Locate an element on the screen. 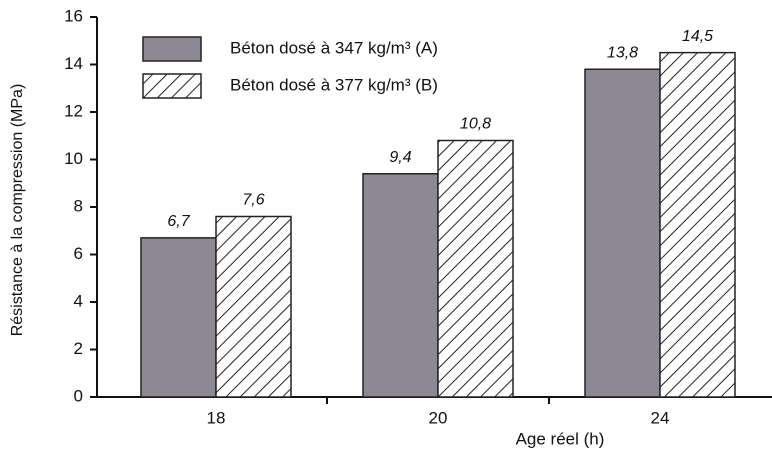  y-tick-label: 2 is located at coordinates (78, 348).